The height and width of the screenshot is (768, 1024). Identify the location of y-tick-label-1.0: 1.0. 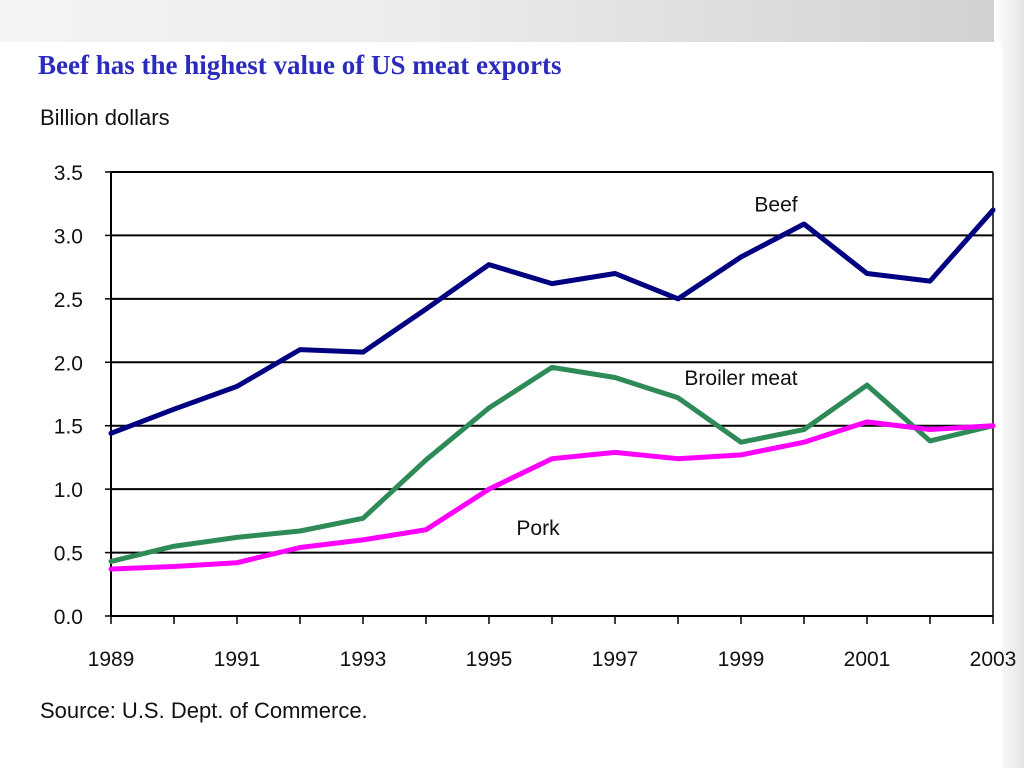
(68, 490).